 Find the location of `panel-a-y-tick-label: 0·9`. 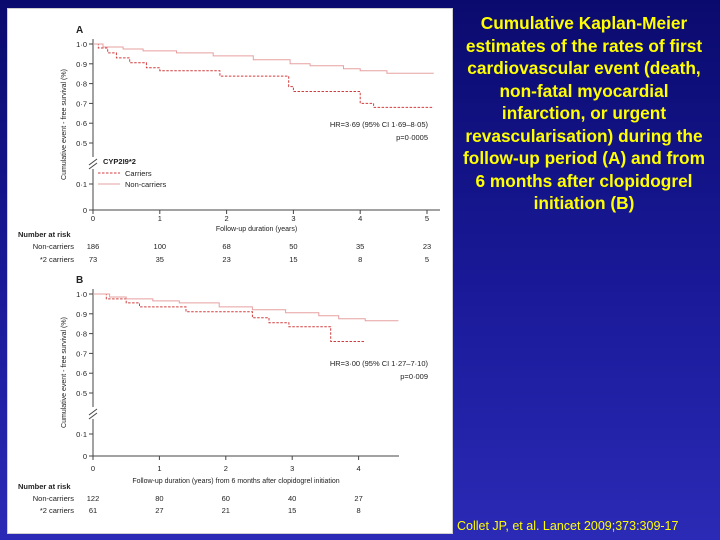

panel-a-y-tick-label: 0·9 is located at coordinates (81, 64).